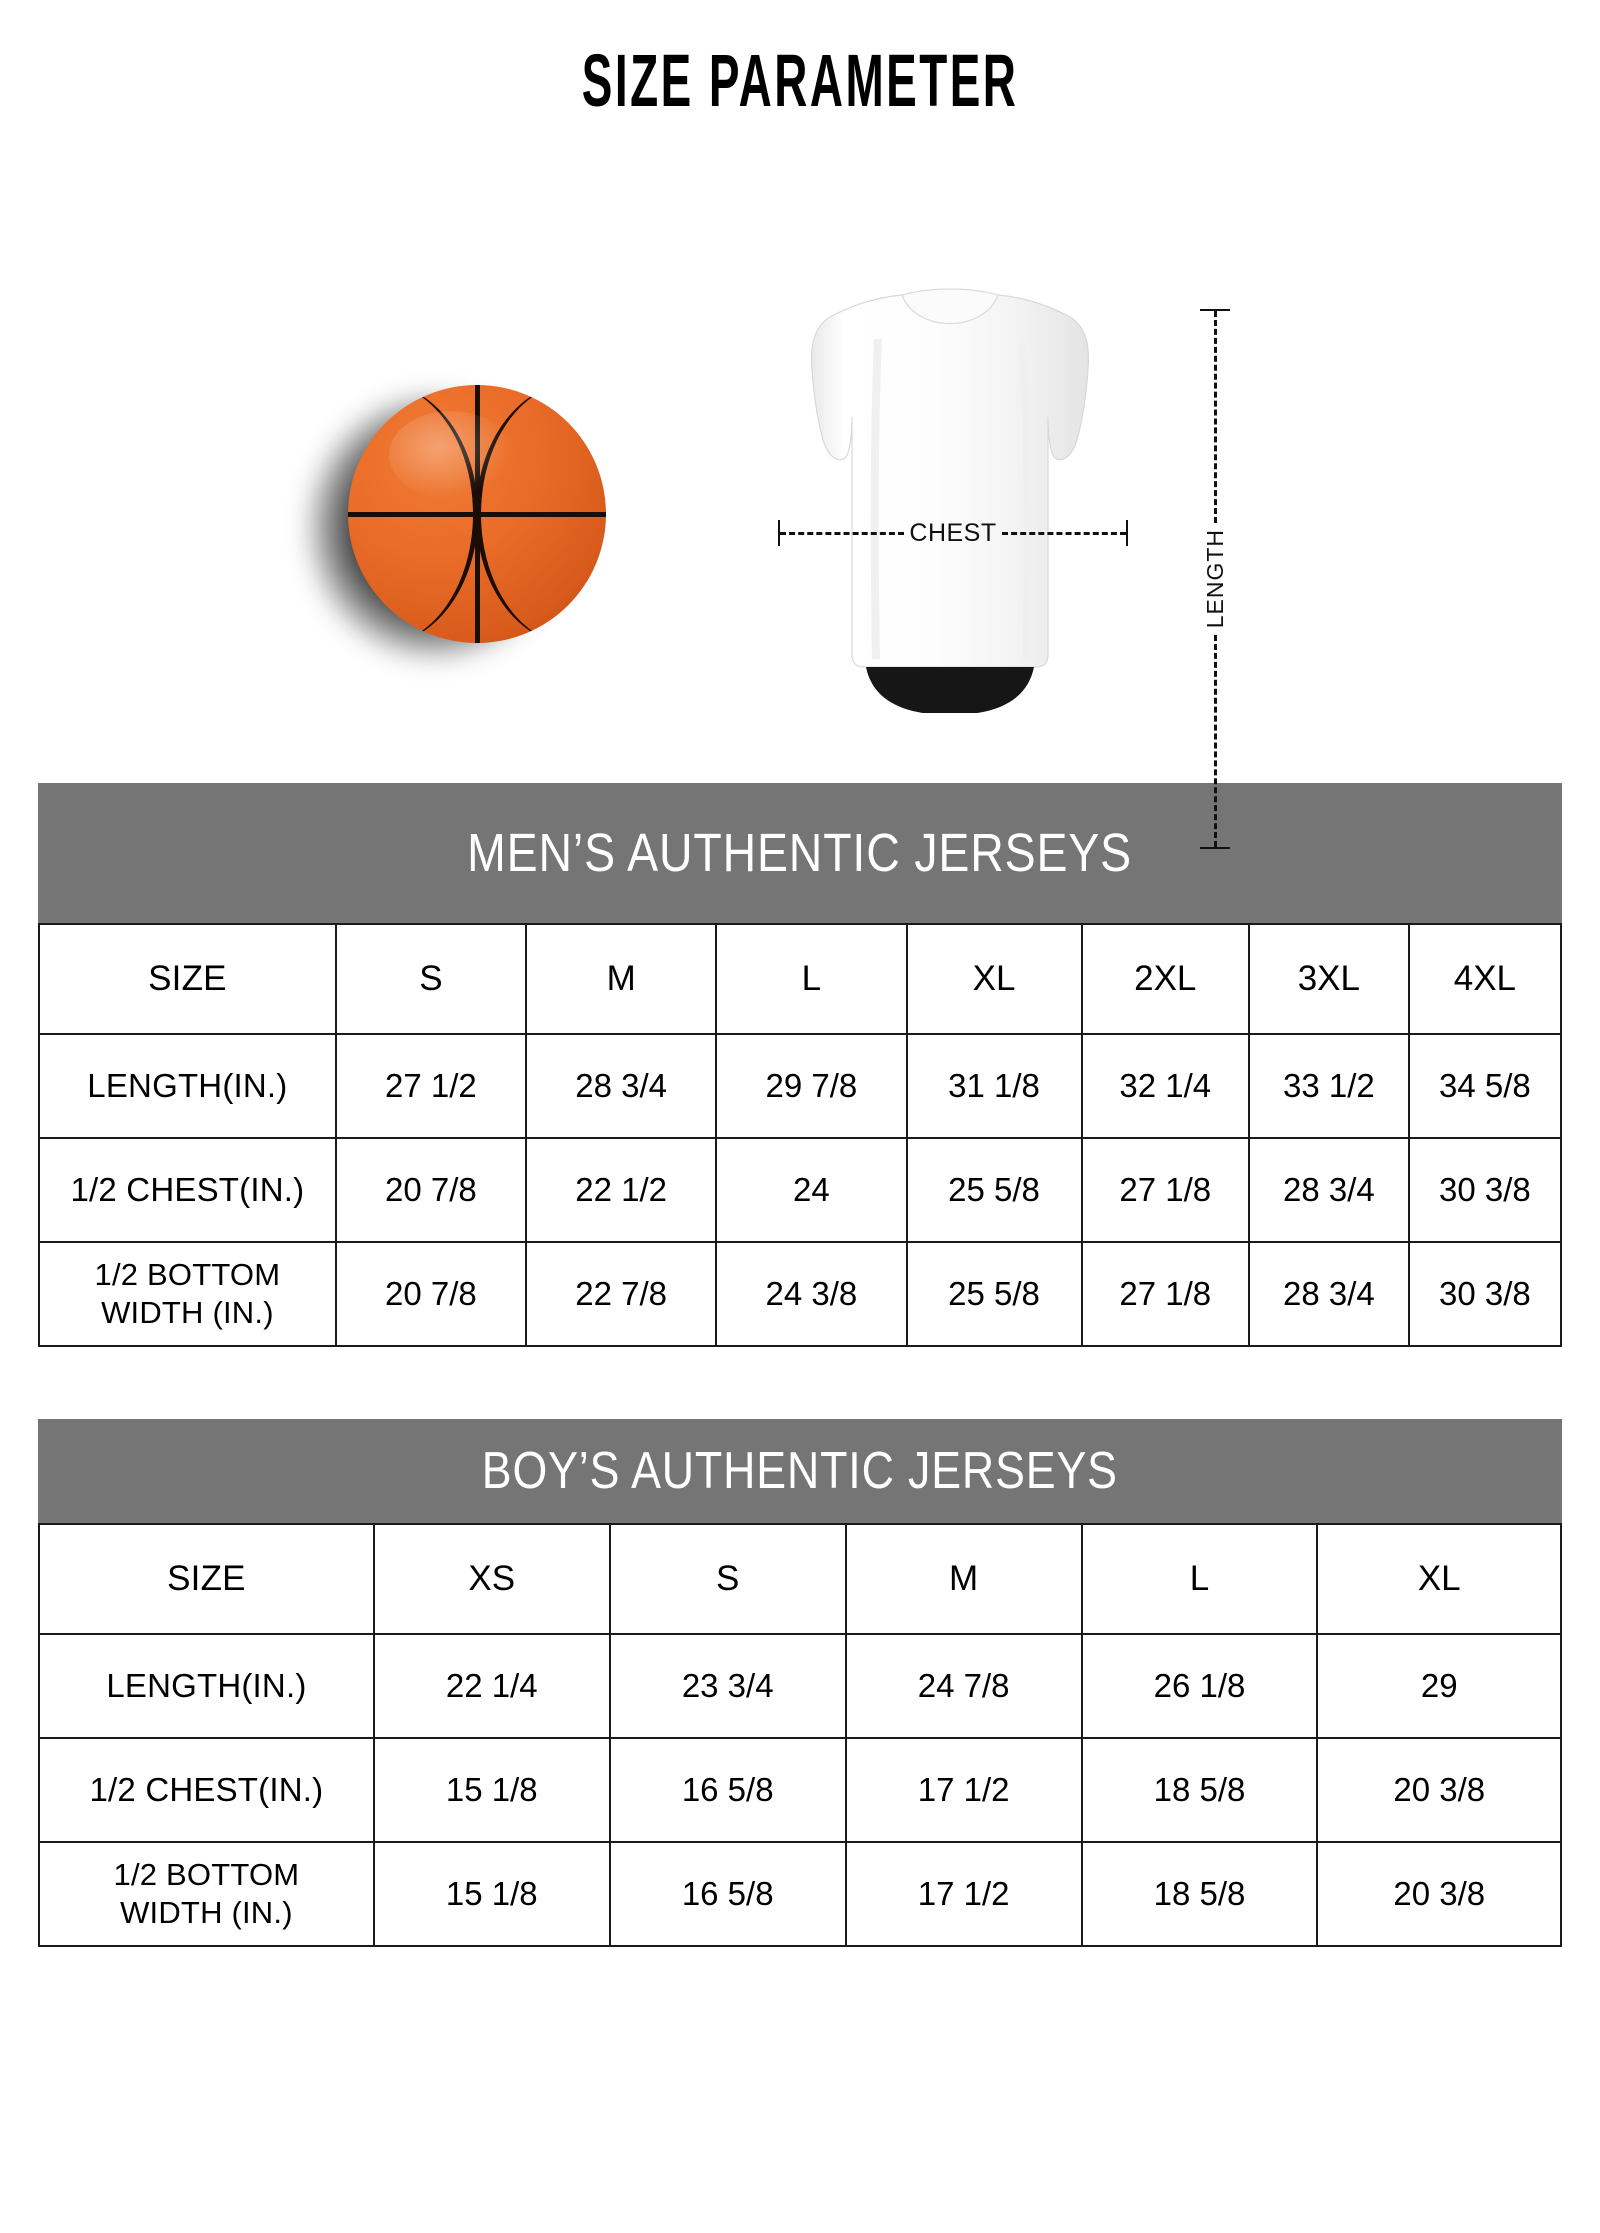 This screenshot has width=1600, height=2233. Describe the element at coordinates (1485, 1190) in the screenshot. I see `mens-row-1-val-6: 30 3/8` at that location.